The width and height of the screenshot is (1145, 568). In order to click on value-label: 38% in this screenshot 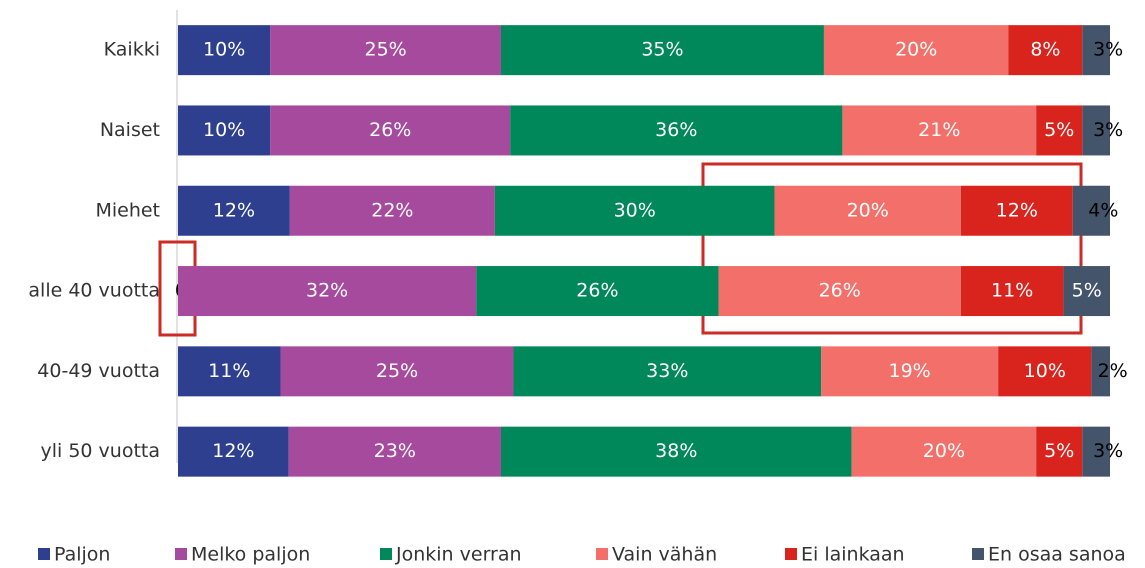, I will do `click(676, 451)`.